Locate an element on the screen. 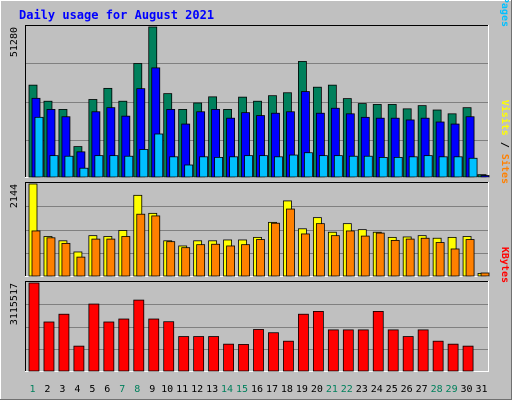 This screenshot has height=400, width=512. x-label-day-1: 1 is located at coordinates (32, 389).